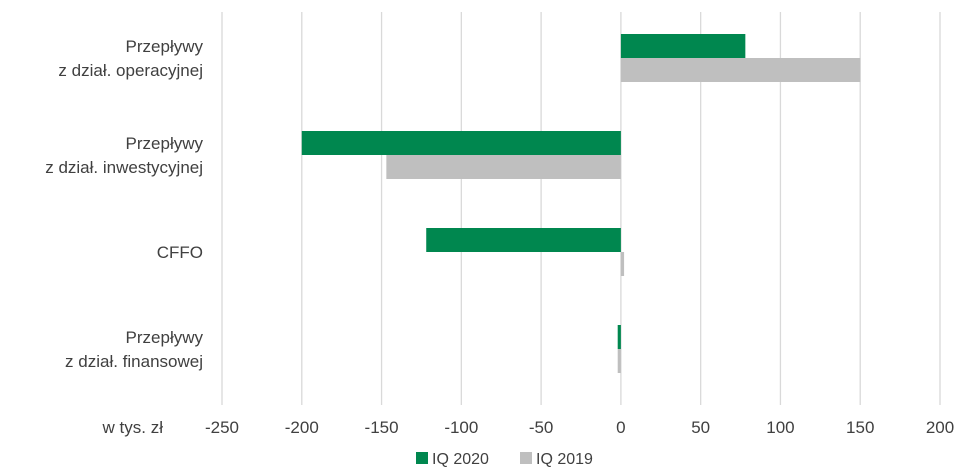 Image resolution: width=961 pixels, height=469 pixels. What do you see at coordinates (124, 167) in the screenshot?
I see `category-label: z dział. inwestycyjnej` at bounding box center [124, 167].